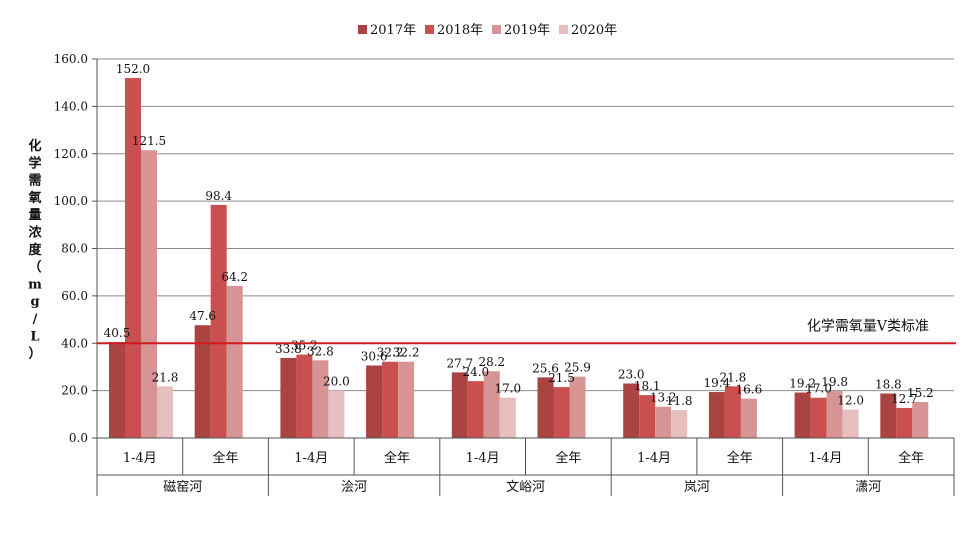 This screenshot has height=540, width=979. Describe the element at coordinates (868, 326) in the screenshot. I see `reference-line-label: 化学需氧量Ⅴ类标准` at that location.